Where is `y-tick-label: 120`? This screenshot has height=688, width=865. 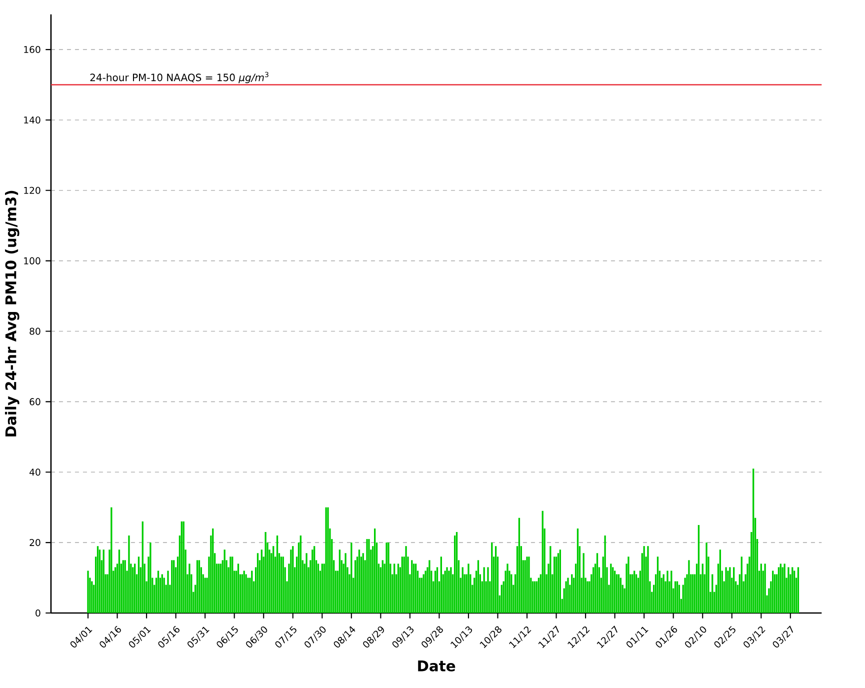 y-tick-label: 120 is located at coordinates (32, 190).